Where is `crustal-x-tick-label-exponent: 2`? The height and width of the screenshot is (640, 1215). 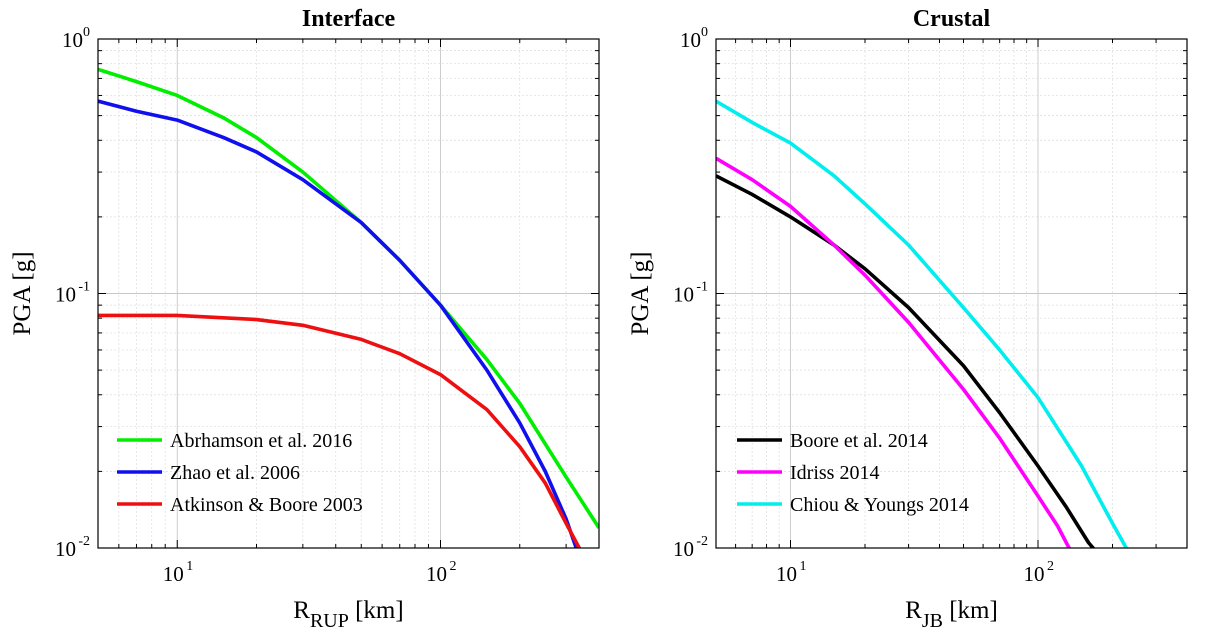
crustal-x-tick-label-exponent: 2 is located at coordinates (1050, 566).